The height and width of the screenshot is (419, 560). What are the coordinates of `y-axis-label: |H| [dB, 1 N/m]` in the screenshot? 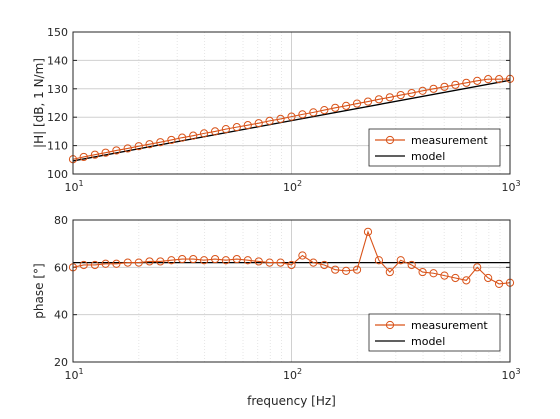 It's located at (39, 103).